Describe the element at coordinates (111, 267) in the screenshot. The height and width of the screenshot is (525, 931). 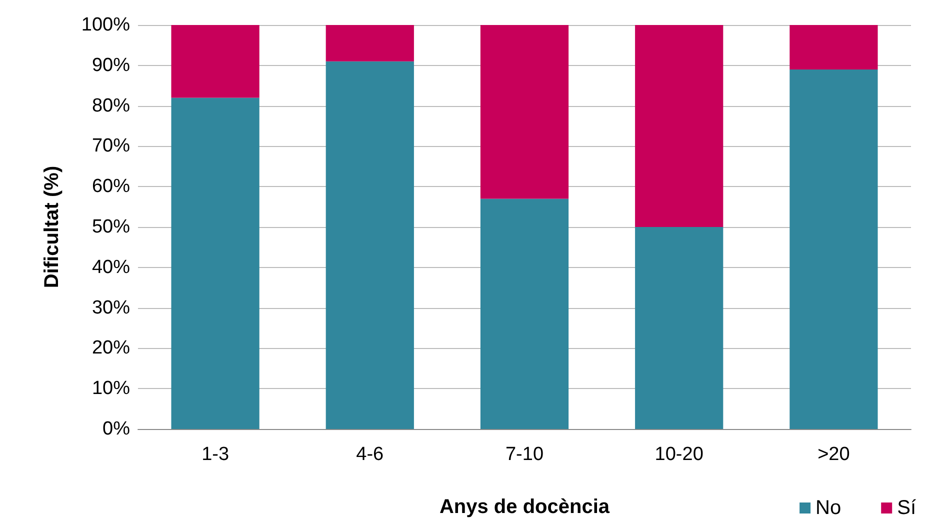
I see `y-tick-label: 40%` at that location.